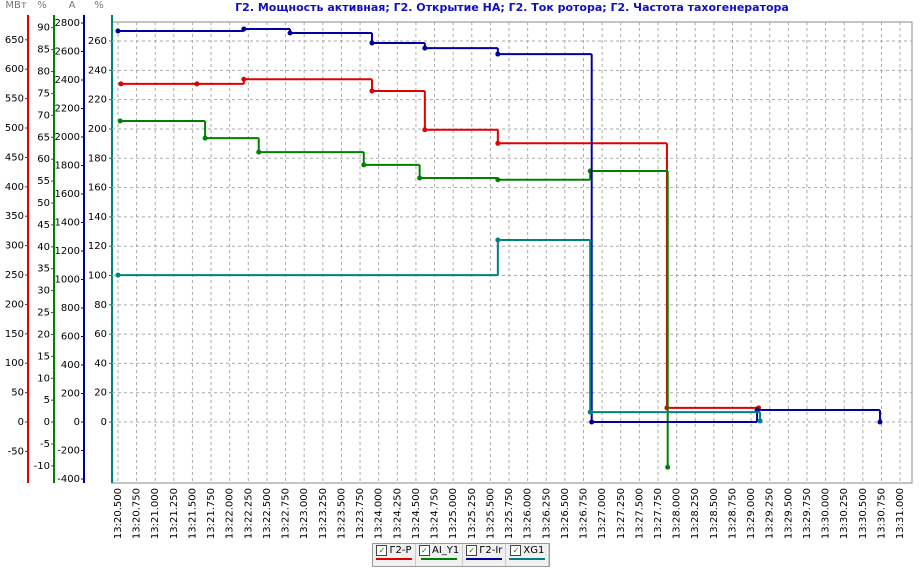 This screenshot has width=920, height=570. Describe the element at coordinates (15, 5) in the screenshot. I see `y-axis-label: МВт` at that location.